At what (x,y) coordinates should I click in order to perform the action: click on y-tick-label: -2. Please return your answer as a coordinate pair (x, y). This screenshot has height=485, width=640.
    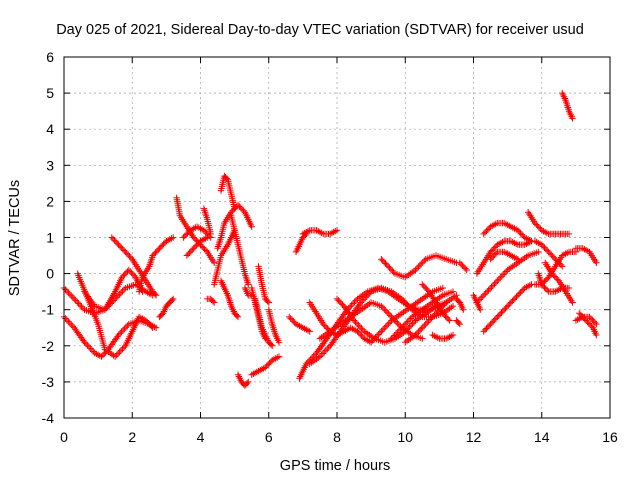
    Looking at the image, I should click on (48, 346).